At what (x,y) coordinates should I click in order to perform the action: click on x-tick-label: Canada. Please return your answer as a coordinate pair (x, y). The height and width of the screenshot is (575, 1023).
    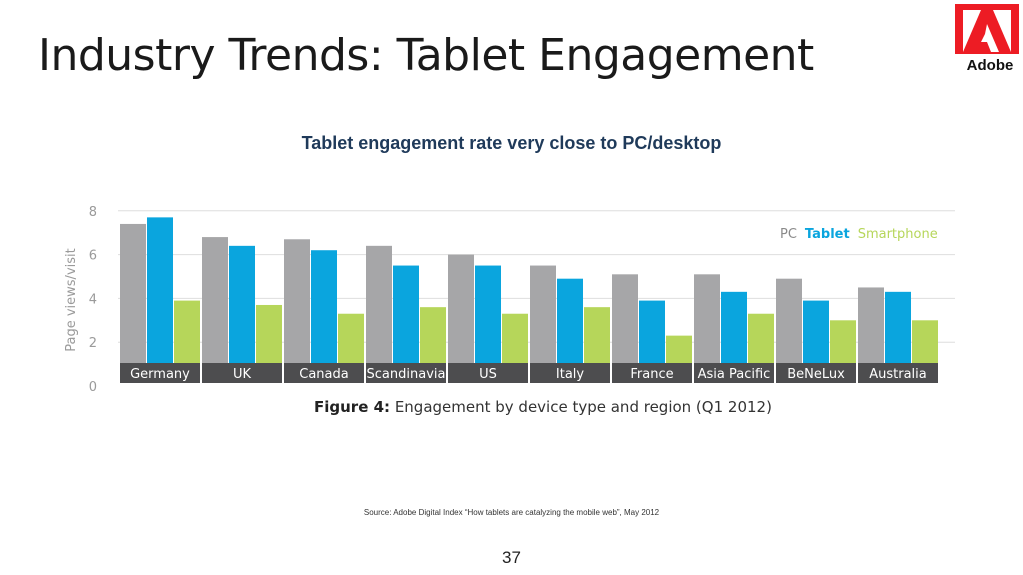
    Looking at the image, I should click on (323, 374).